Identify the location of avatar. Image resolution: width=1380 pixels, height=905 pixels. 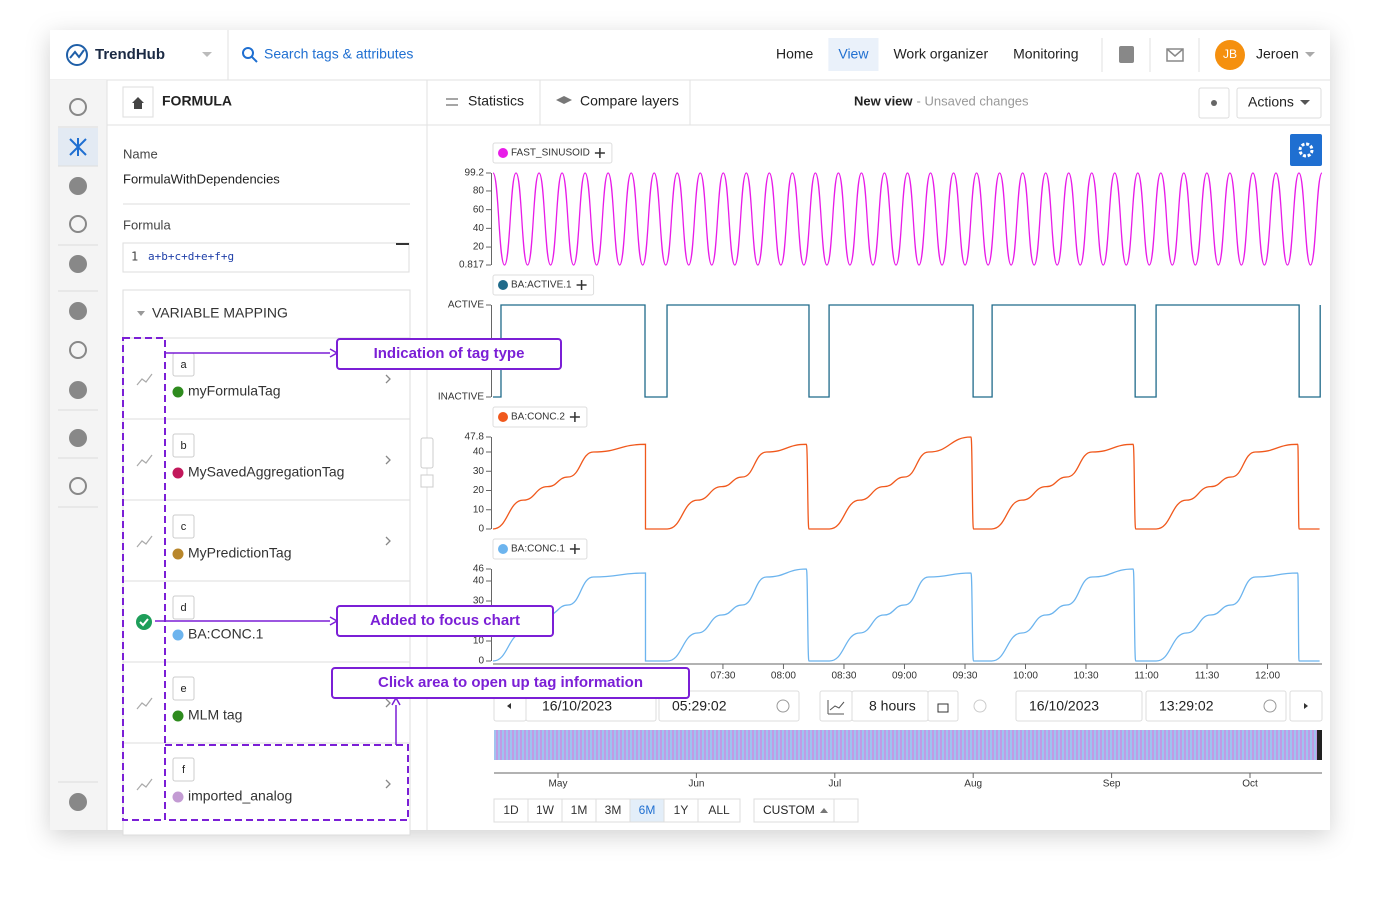
(1230, 55).